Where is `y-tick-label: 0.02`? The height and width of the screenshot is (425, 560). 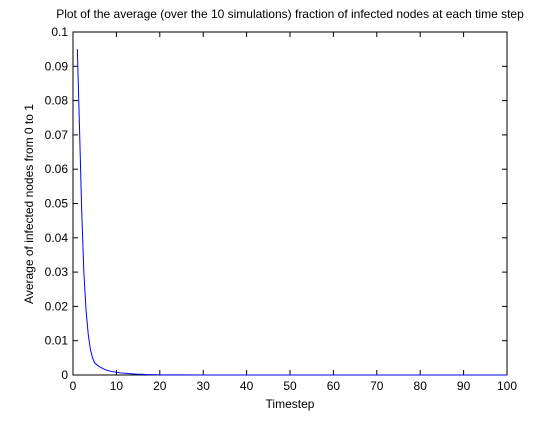 y-tick-label: 0.02 is located at coordinates (57, 306).